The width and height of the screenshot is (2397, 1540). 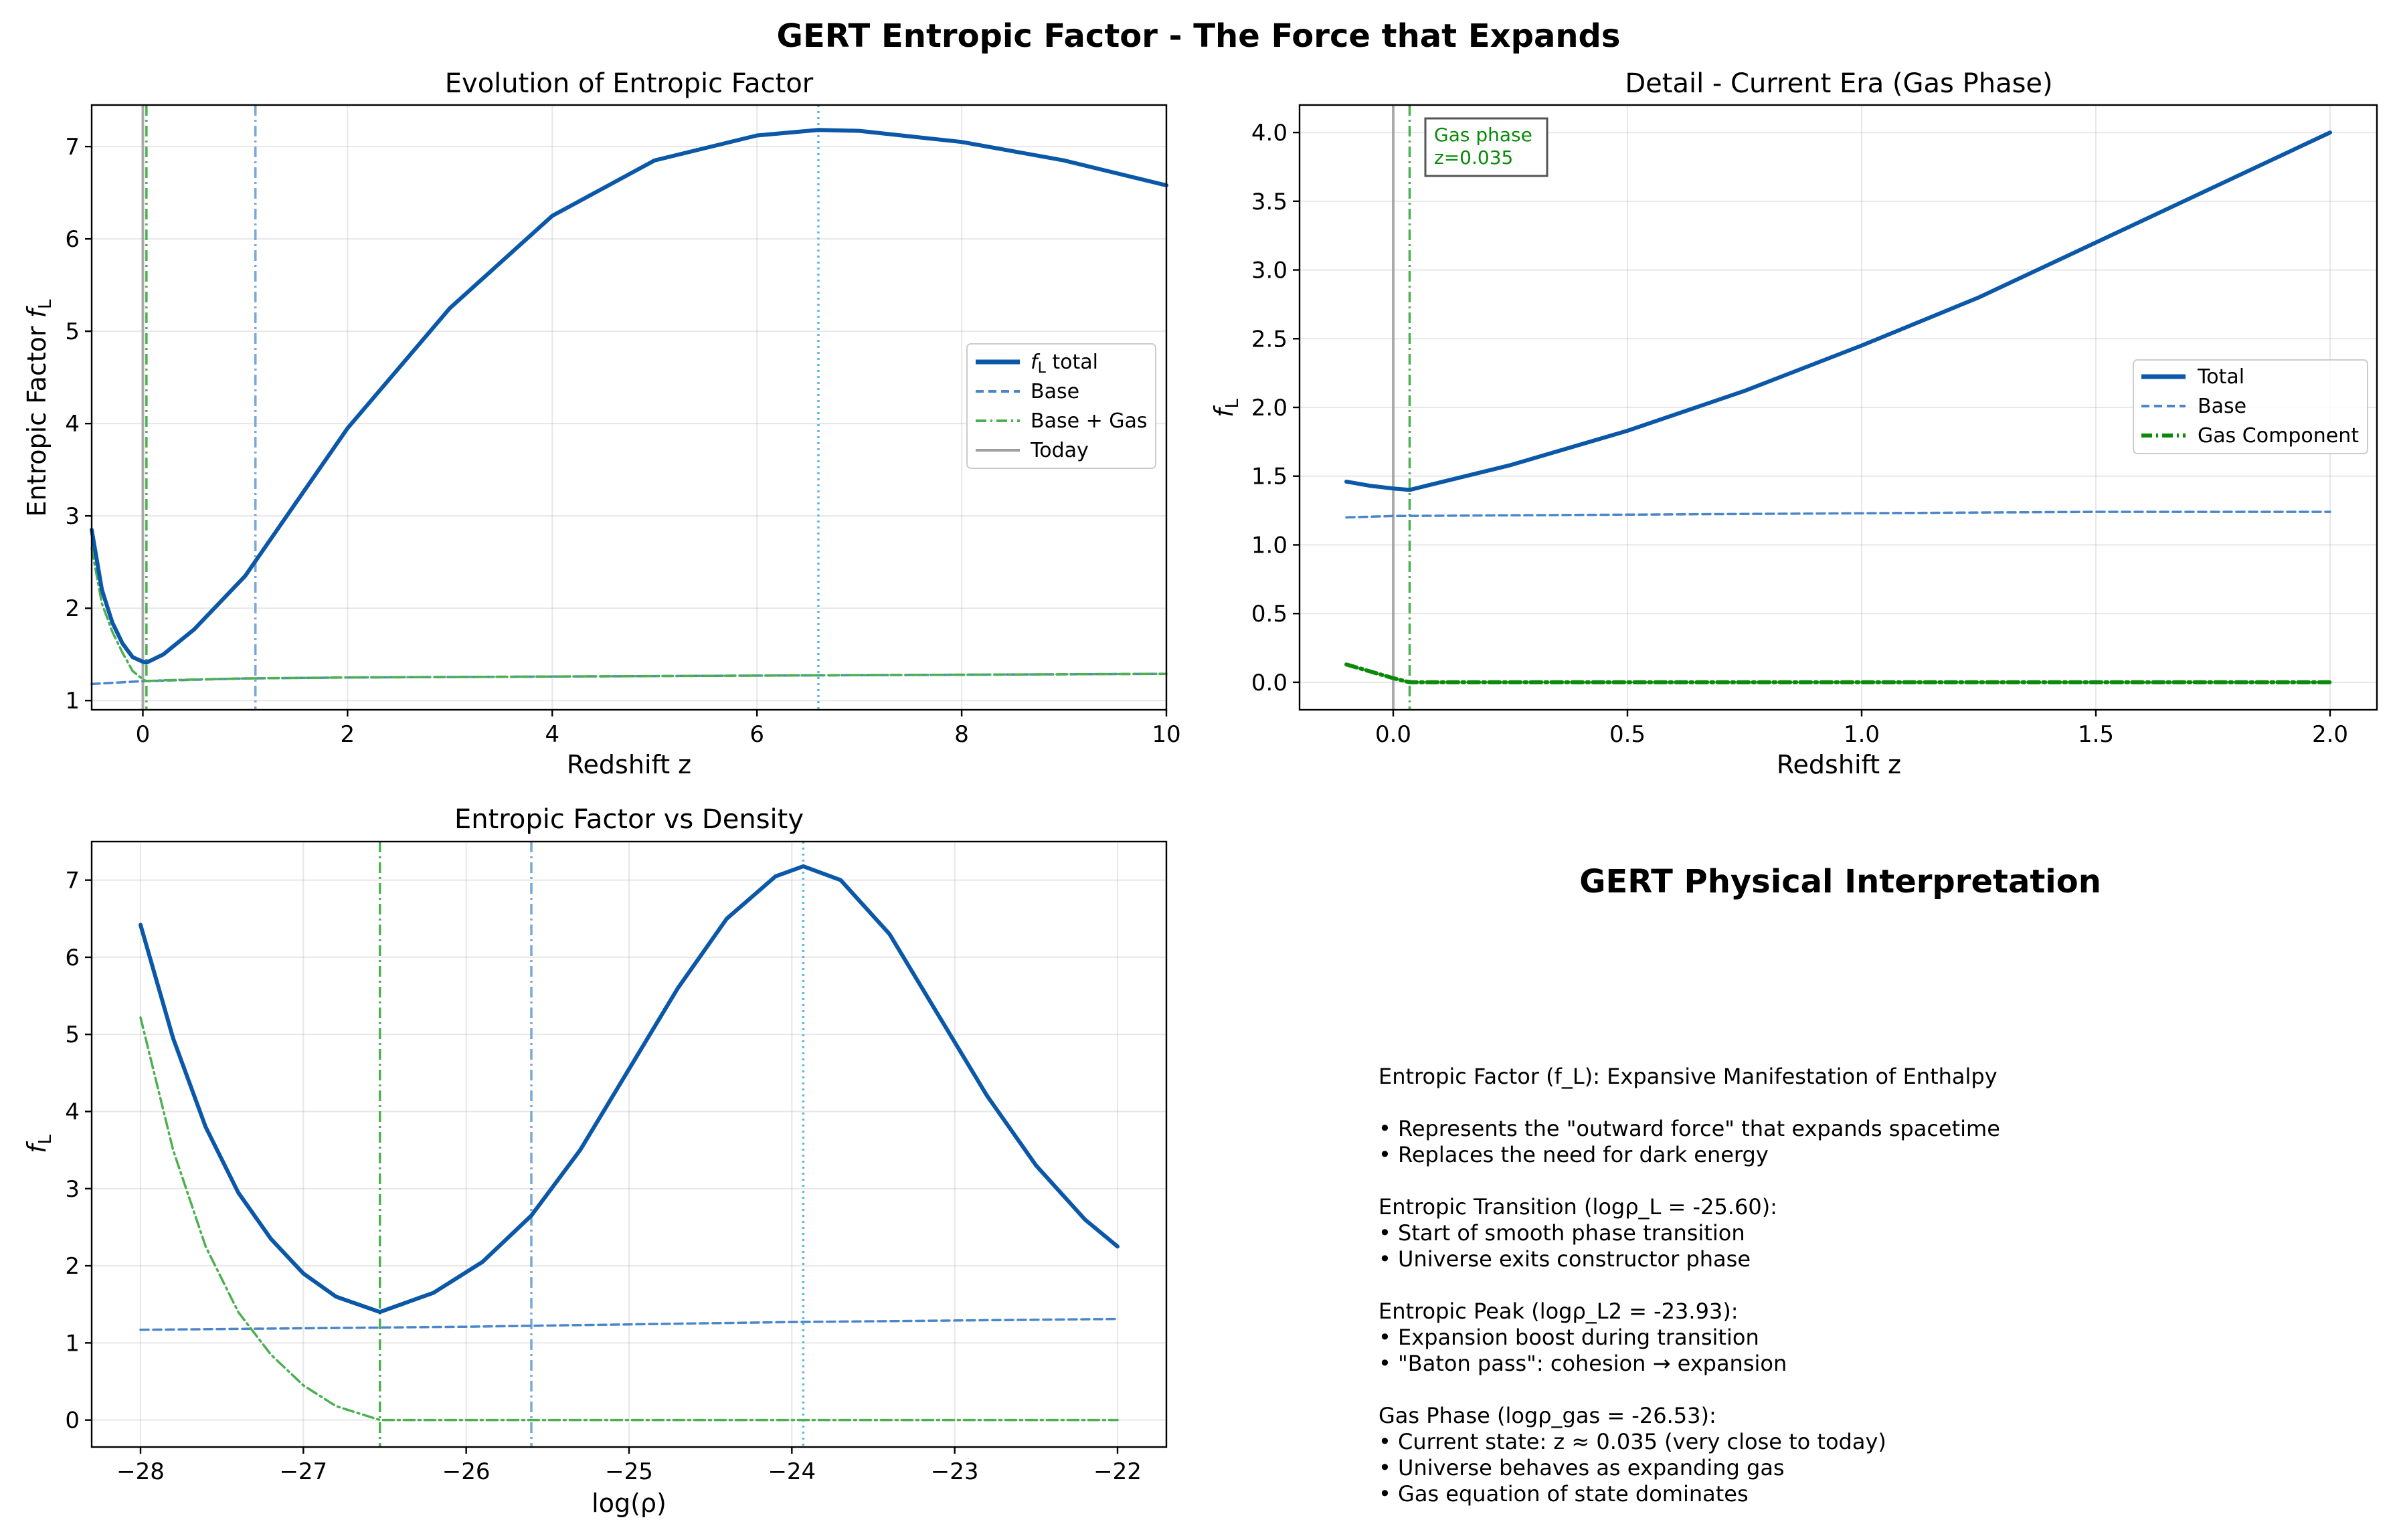 I want to click on legend-total: Total, so click(x=2220, y=377).